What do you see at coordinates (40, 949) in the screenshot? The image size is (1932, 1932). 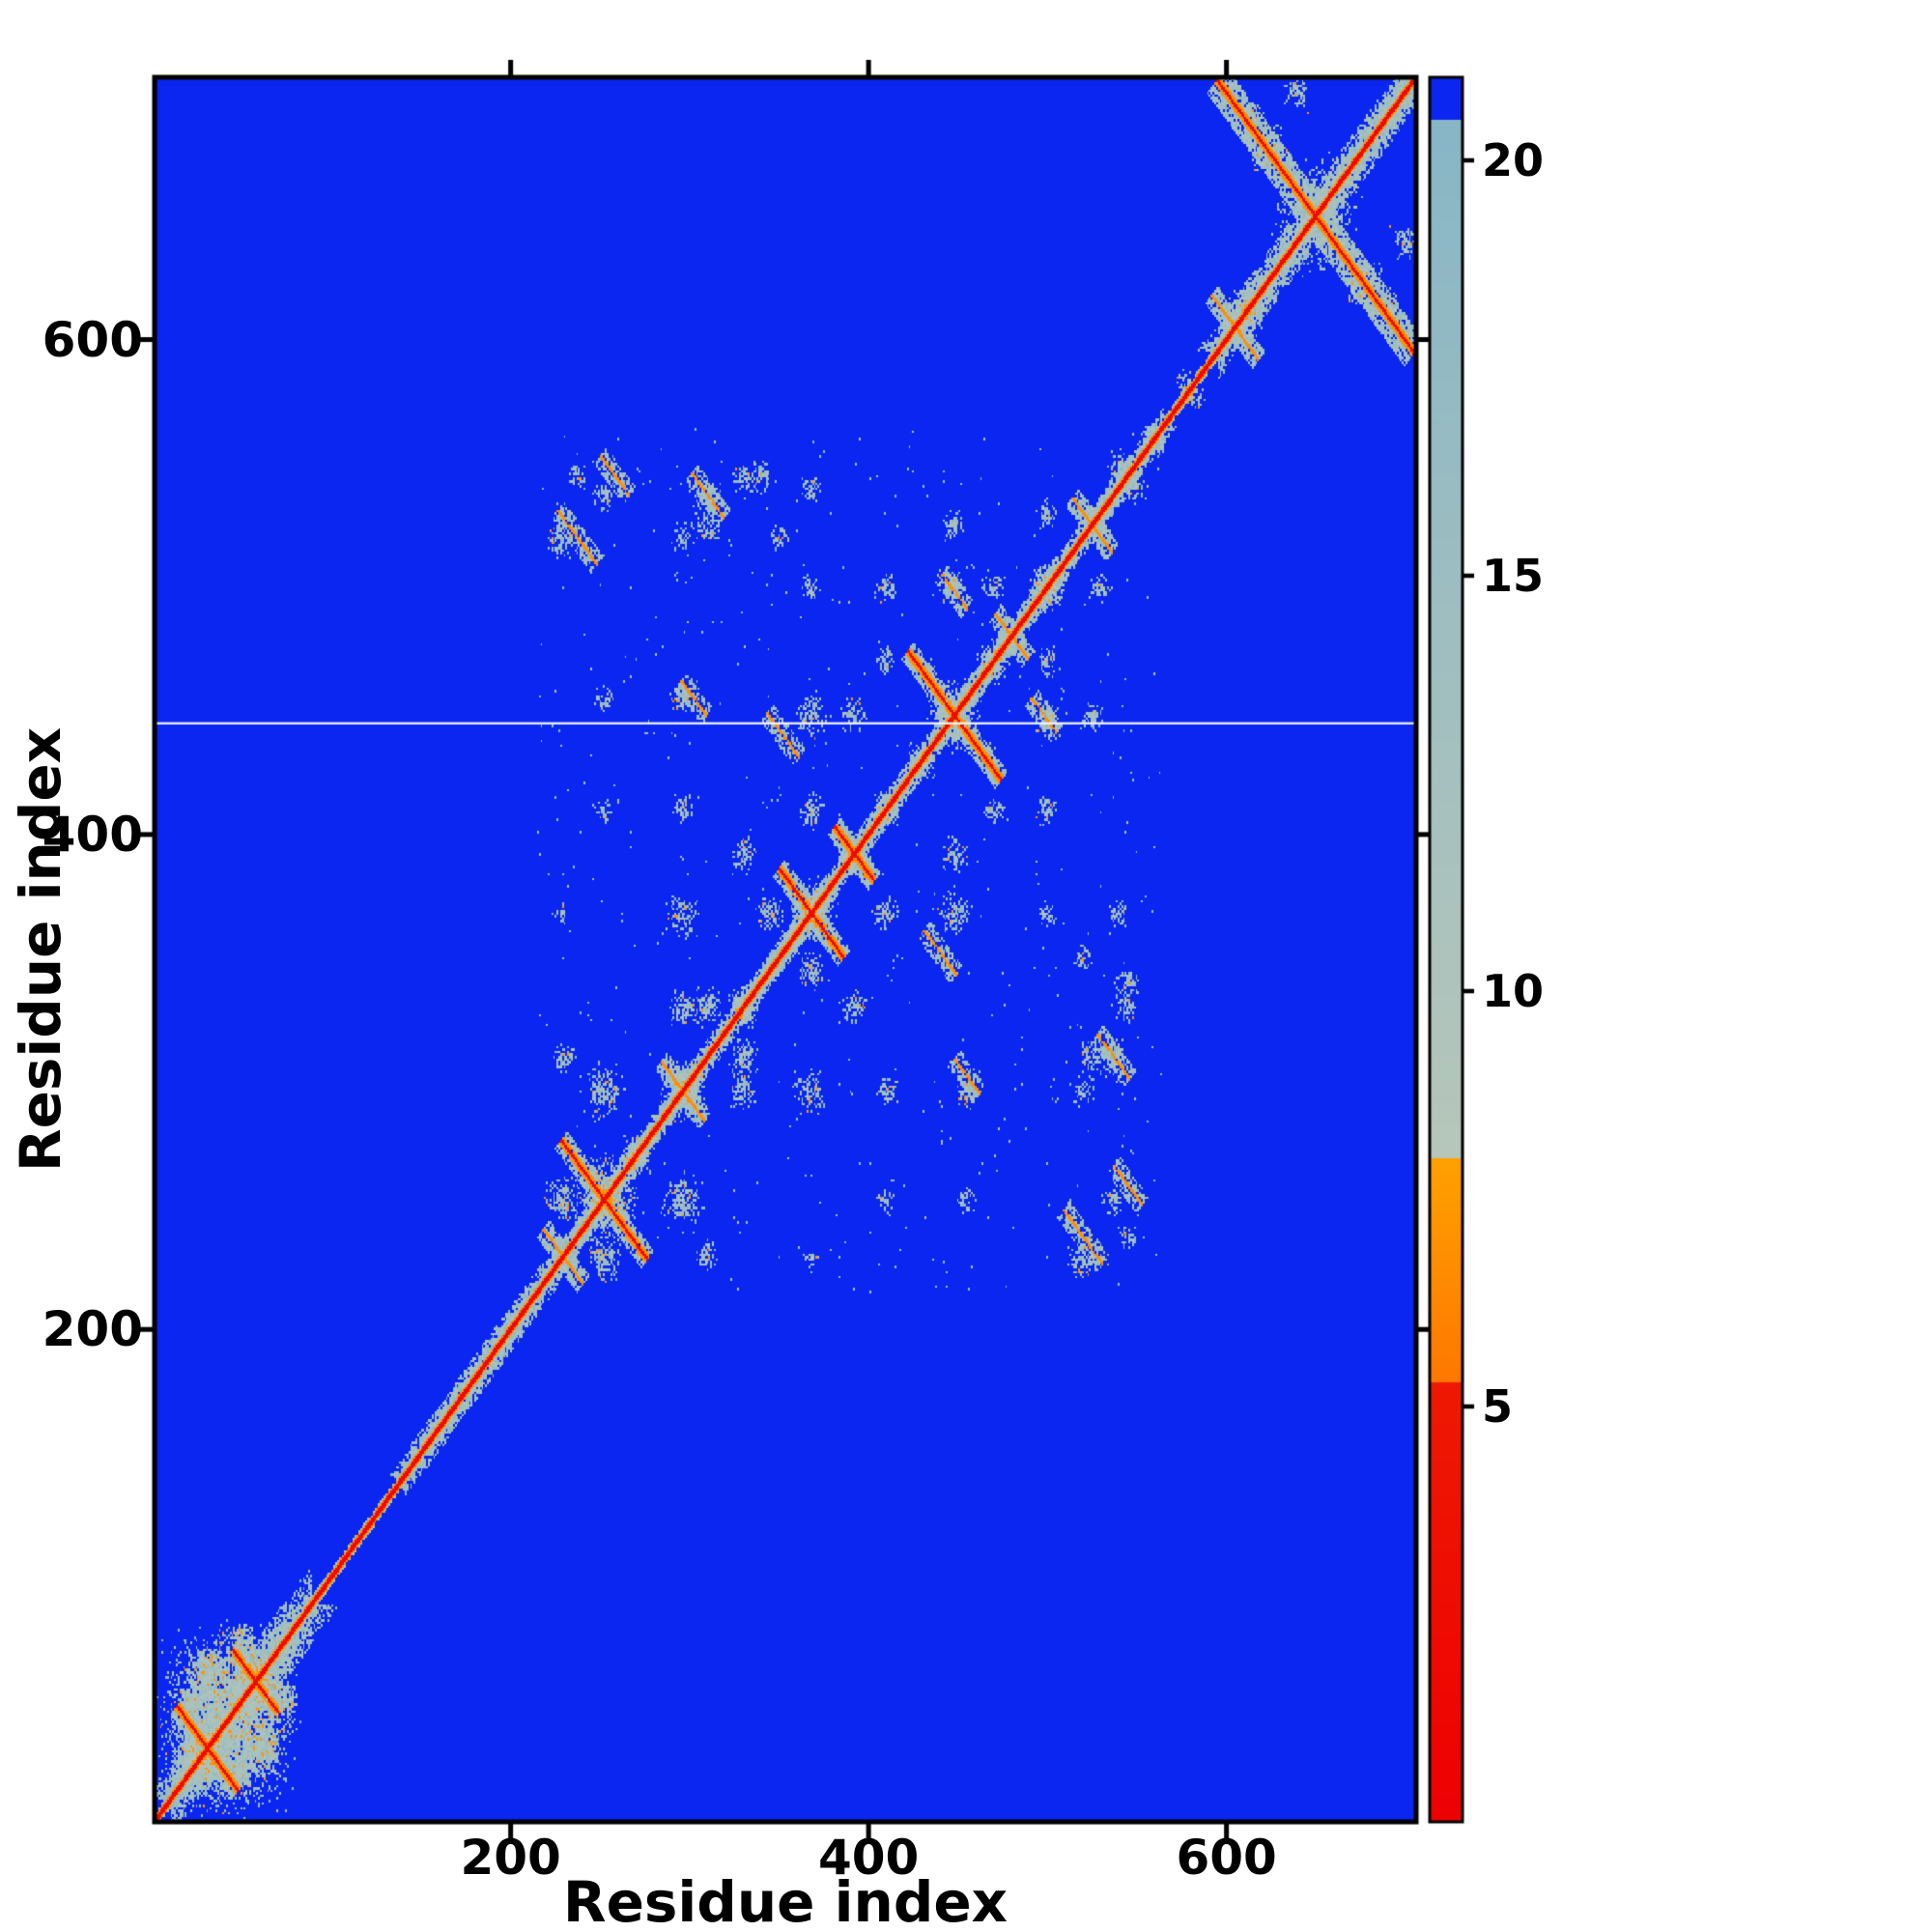 I see `y-axis-label: Residue index` at bounding box center [40, 949].